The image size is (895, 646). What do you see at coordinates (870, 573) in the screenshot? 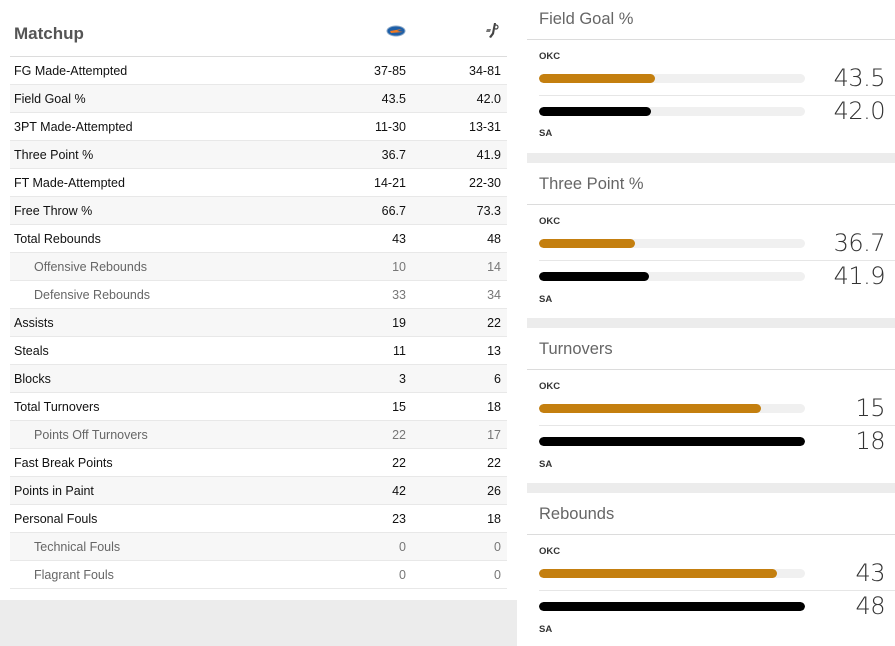
I see `team1-value: 43` at bounding box center [870, 573].